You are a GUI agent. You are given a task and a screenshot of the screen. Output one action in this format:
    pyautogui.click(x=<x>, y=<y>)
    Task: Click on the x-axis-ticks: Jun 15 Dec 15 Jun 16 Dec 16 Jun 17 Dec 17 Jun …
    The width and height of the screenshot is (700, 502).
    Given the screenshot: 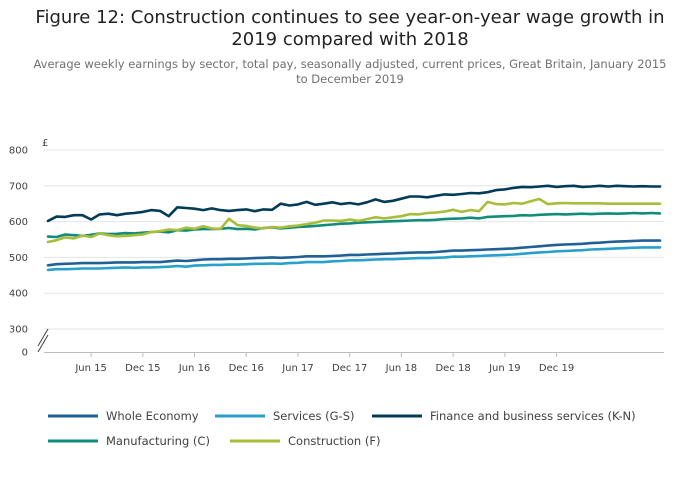 What is the action you would take?
    pyautogui.click(x=324, y=363)
    